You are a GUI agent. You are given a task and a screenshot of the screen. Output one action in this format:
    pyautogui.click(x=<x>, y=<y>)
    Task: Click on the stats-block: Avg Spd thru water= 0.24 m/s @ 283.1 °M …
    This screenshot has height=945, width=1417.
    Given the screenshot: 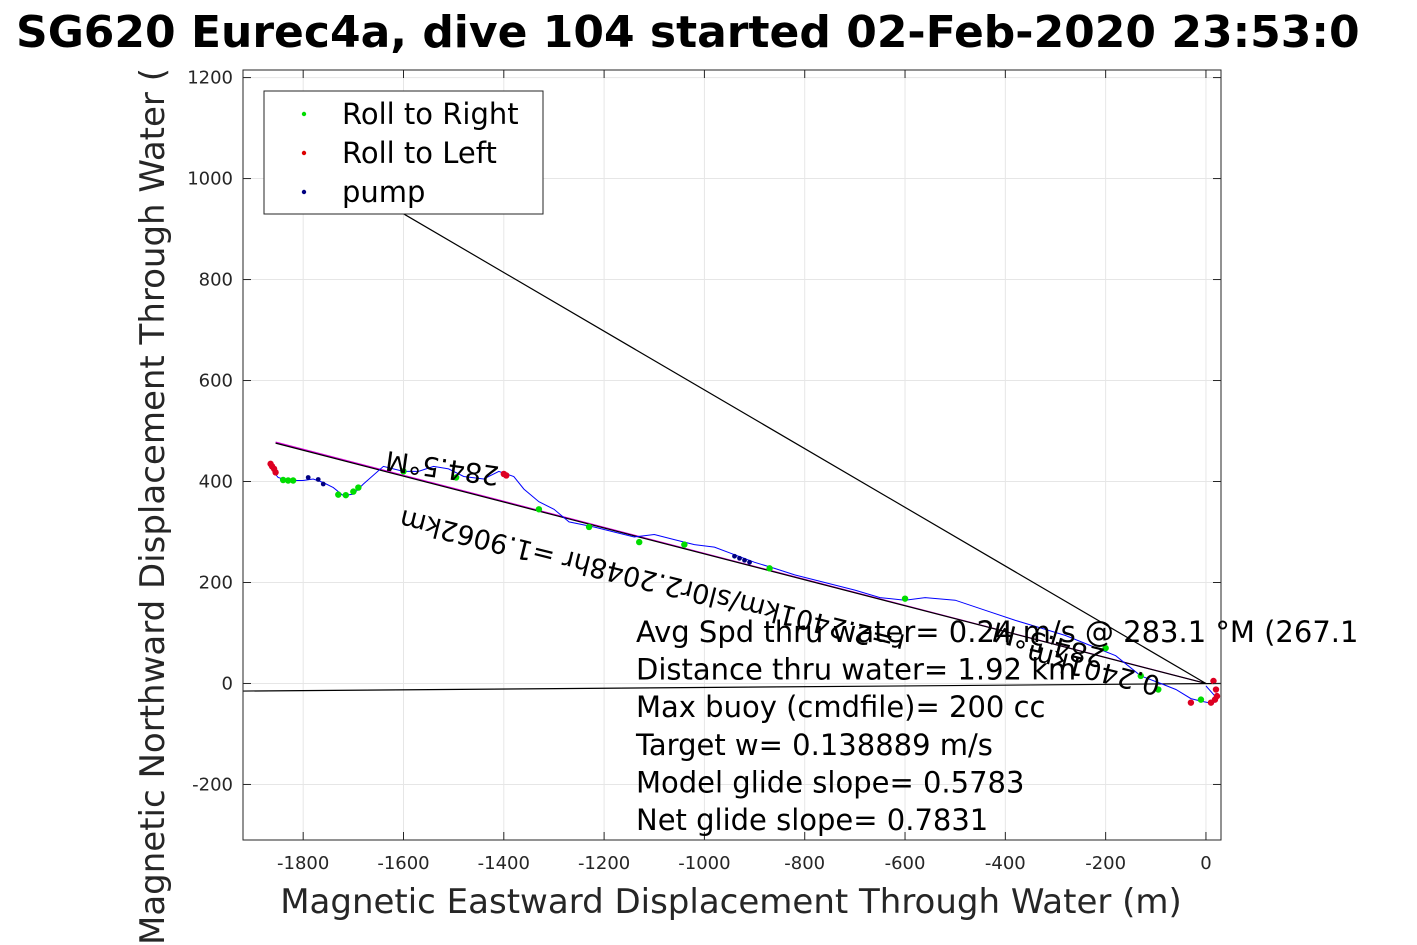 What is the action you would take?
    pyautogui.click(x=996, y=726)
    